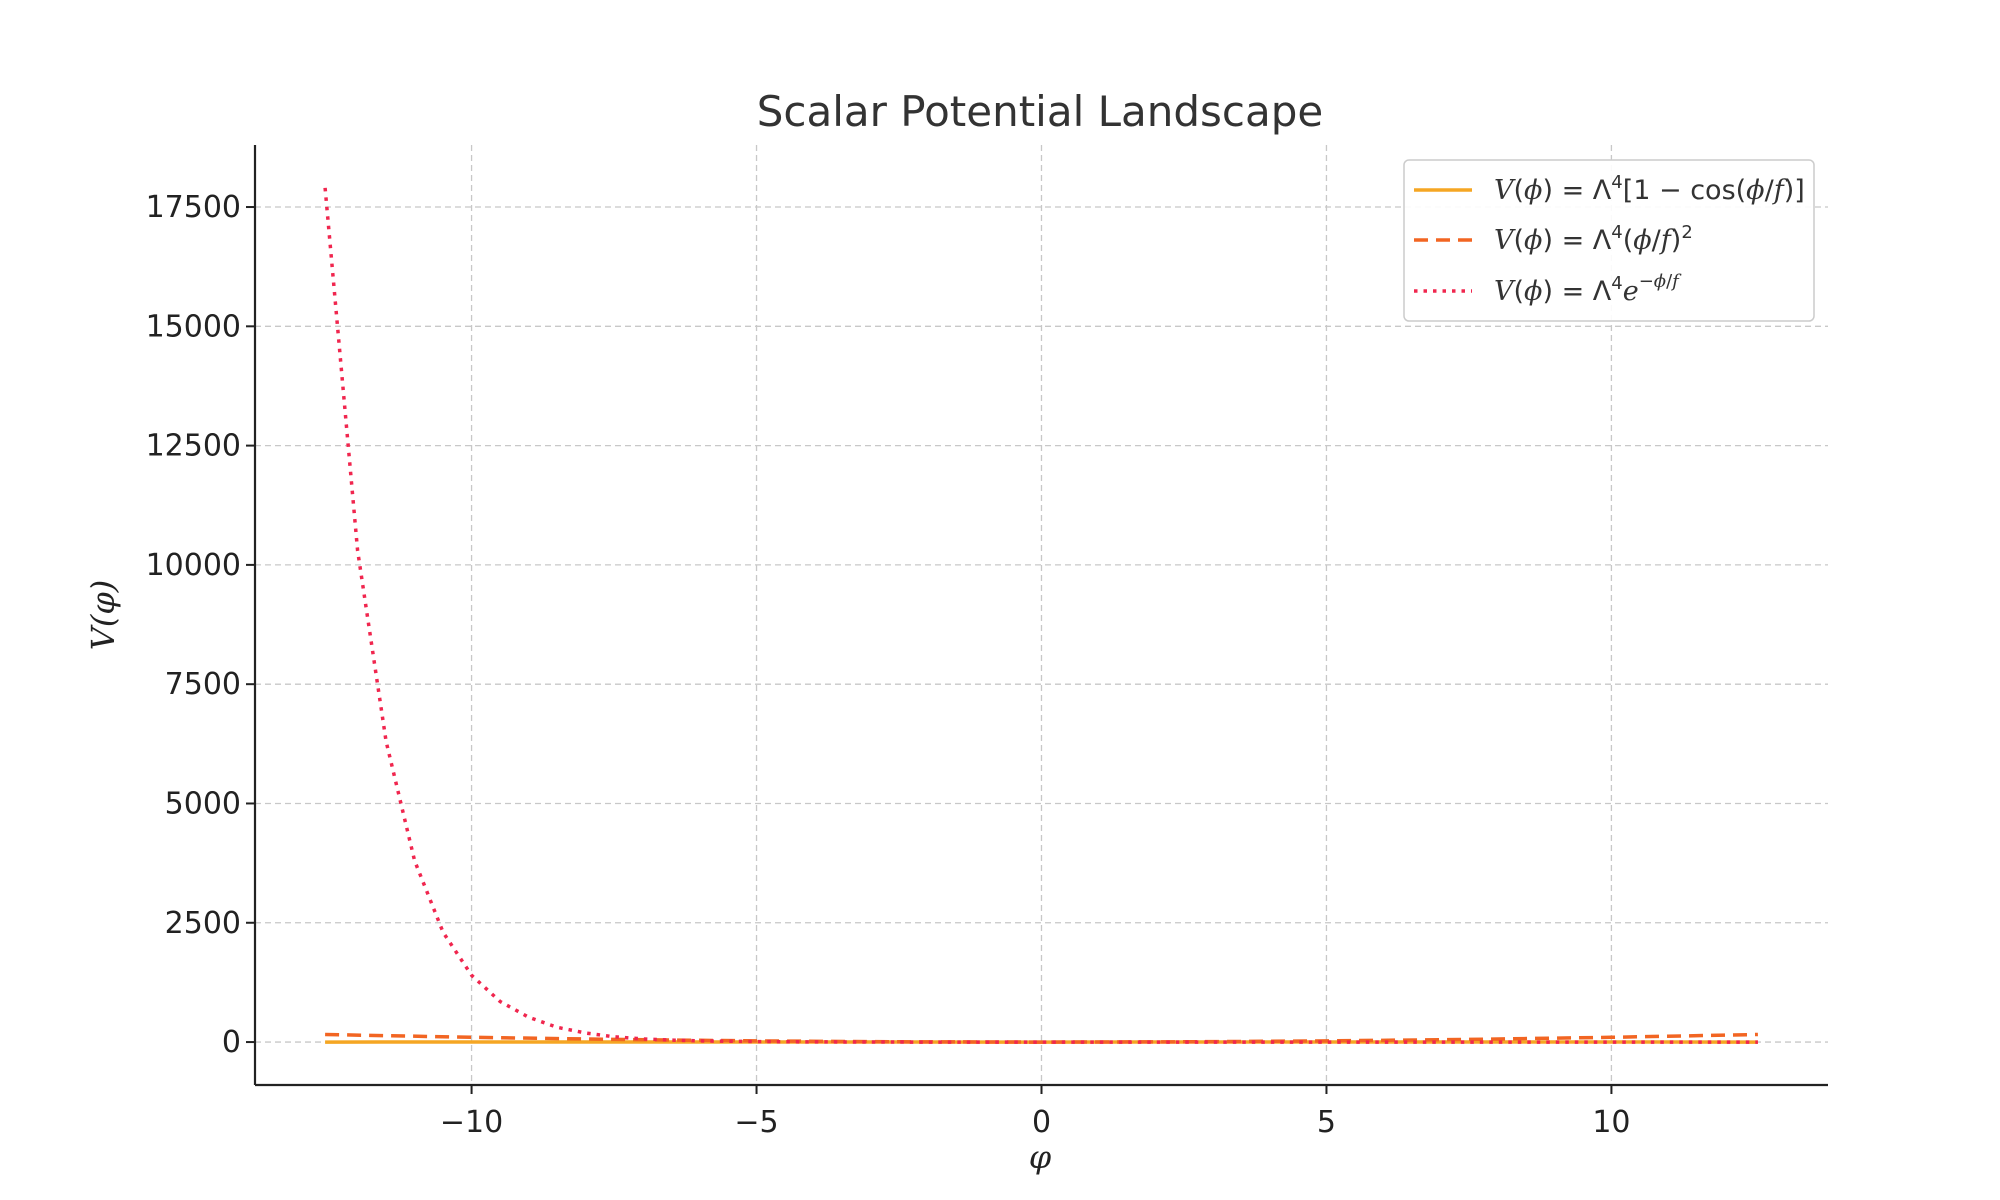  What do you see at coordinates (1040, 1157) in the screenshot?
I see `x-axis-label: φ` at bounding box center [1040, 1157].